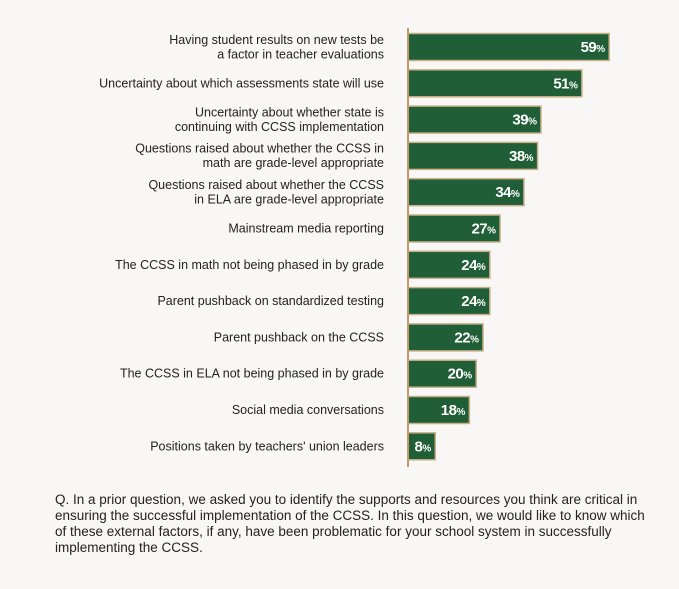 This screenshot has width=679, height=589. What do you see at coordinates (289, 199) in the screenshot?
I see `category-label: in ELA are grade-level appropriate` at bounding box center [289, 199].